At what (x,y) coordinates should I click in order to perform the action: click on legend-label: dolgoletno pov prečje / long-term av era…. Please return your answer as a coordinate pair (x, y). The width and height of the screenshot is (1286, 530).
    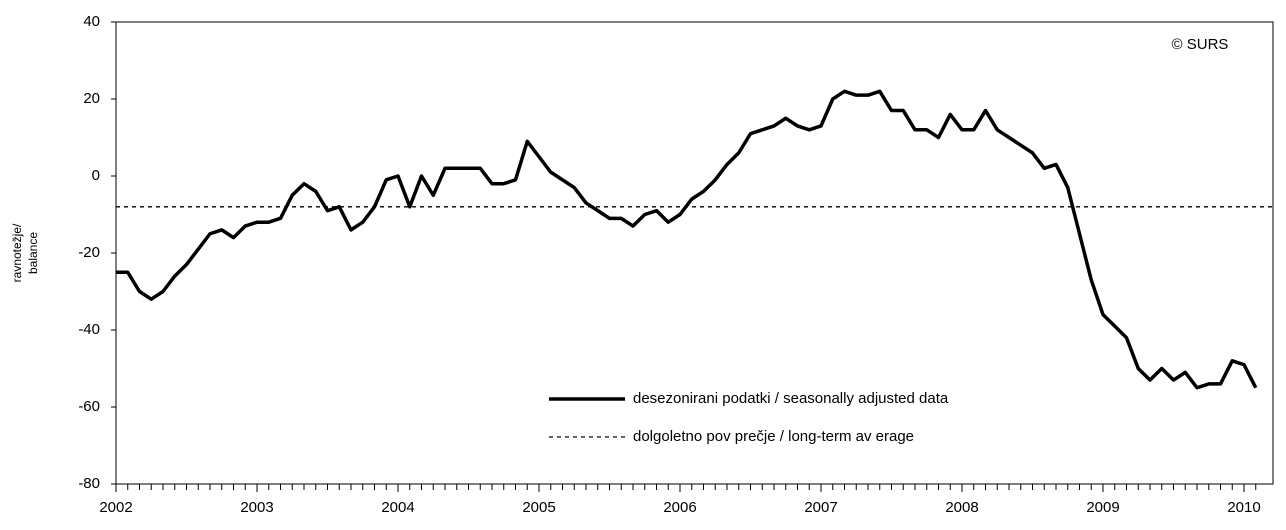
    Looking at the image, I should click on (773, 436).